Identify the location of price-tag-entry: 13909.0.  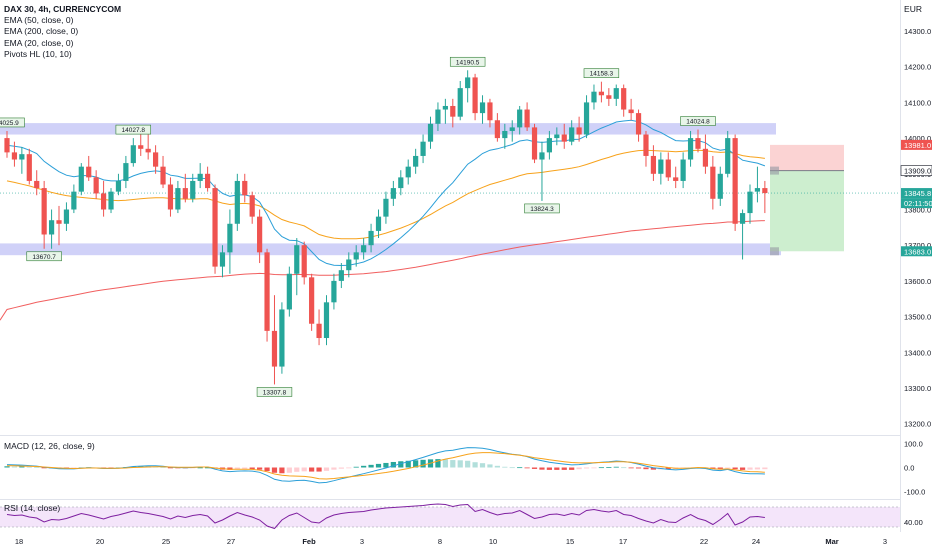
(916, 170).